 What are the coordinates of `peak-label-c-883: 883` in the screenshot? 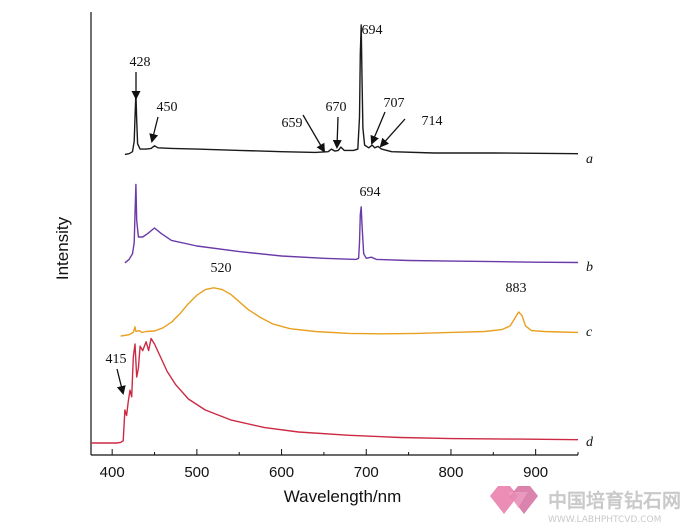 It's located at (516, 288).